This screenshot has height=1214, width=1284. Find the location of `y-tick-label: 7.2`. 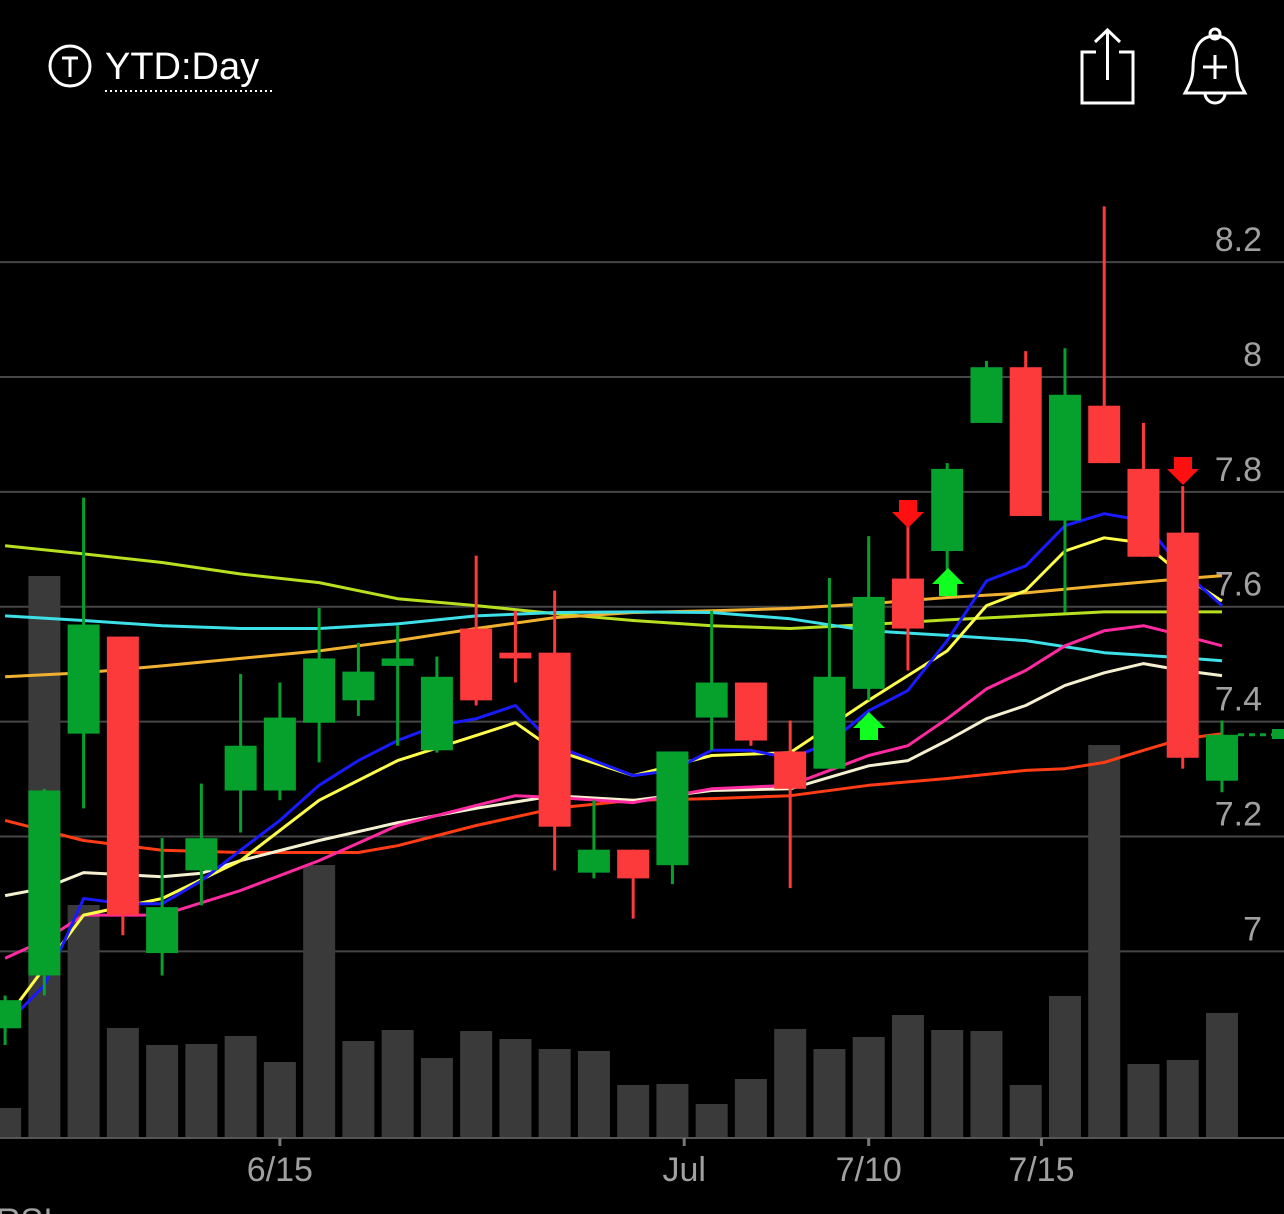

y-tick-label: 7.2 is located at coordinates (1238, 814).